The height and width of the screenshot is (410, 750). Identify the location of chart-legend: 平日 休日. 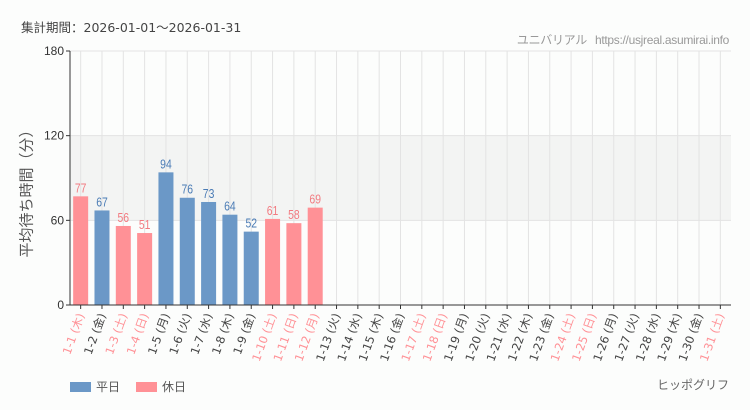
(136, 386).